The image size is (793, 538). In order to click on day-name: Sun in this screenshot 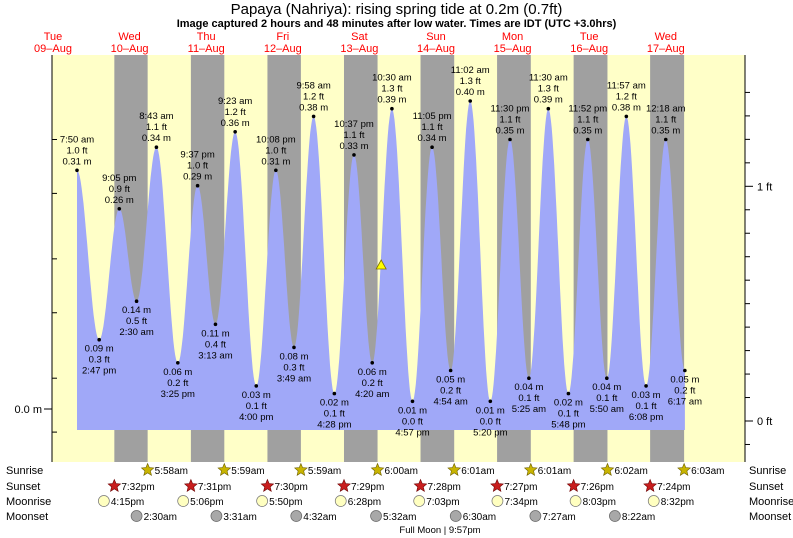, I will do `click(436, 37)`.